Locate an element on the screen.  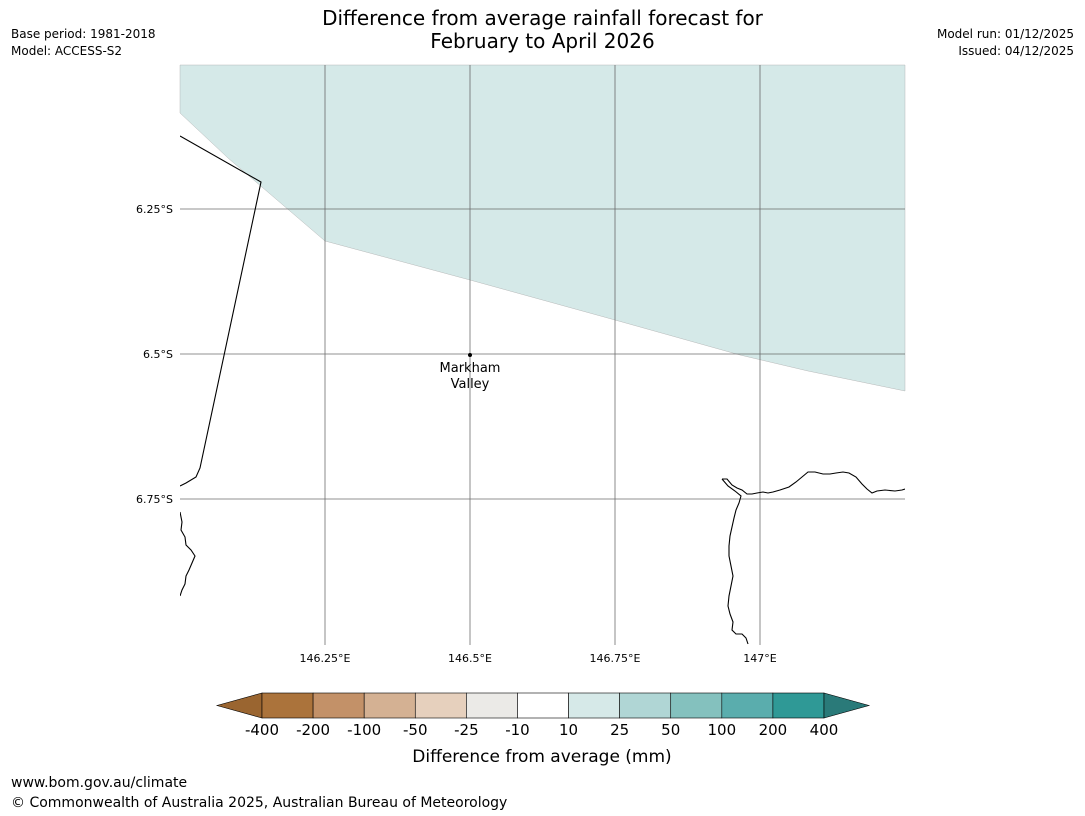
model-info: Base period: 1981-2018 Model: ACCESS-S2 is located at coordinates (83, 43).